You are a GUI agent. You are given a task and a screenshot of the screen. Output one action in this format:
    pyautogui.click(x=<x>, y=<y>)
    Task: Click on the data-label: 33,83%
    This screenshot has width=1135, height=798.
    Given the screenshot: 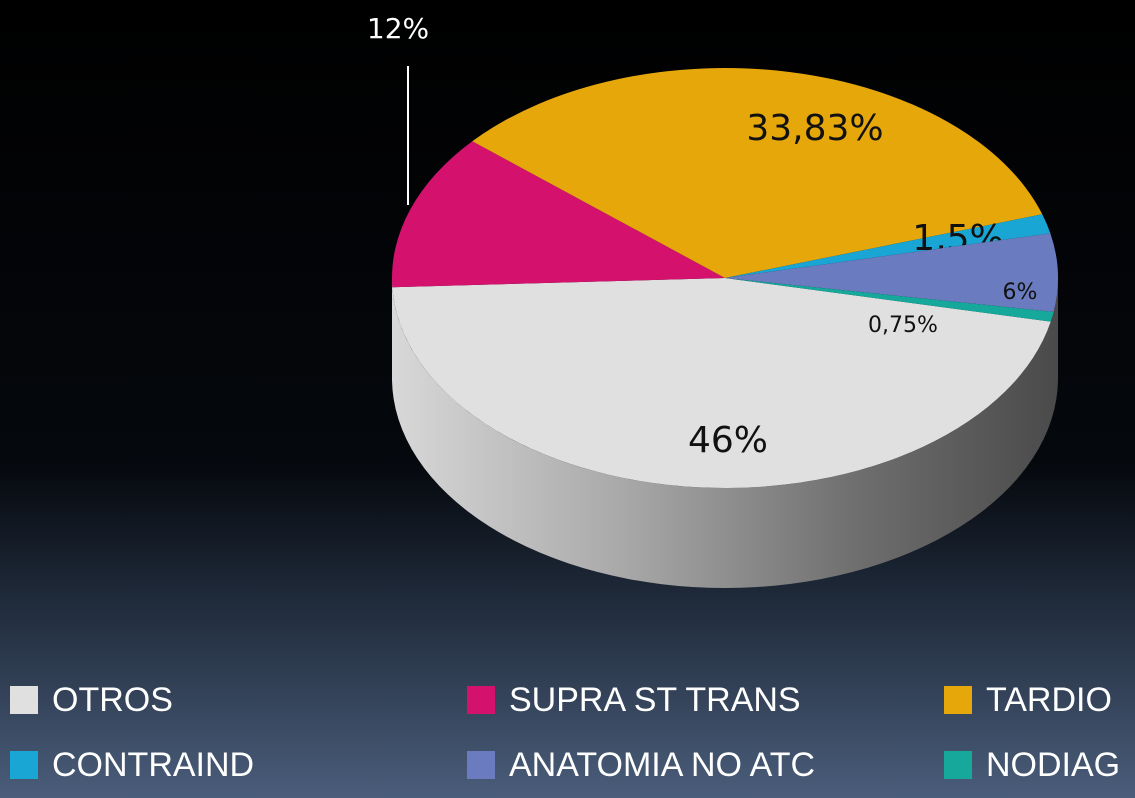 What is the action you would take?
    pyautogui.click(x=814, y=128)
    